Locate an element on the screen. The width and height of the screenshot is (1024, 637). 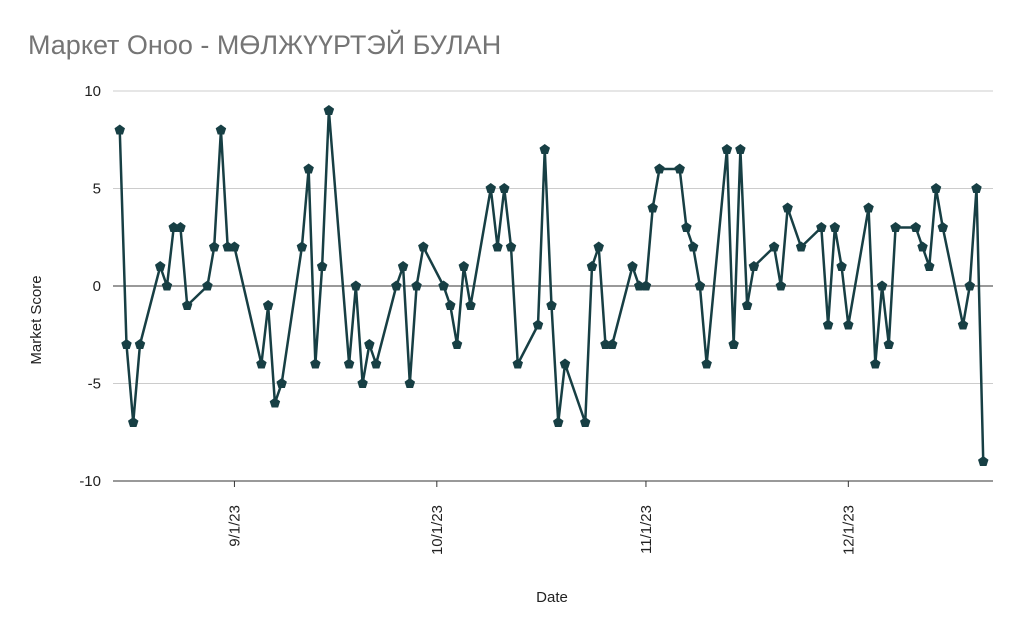
y-tick-label: -5 is located at coordinates (94, 384).